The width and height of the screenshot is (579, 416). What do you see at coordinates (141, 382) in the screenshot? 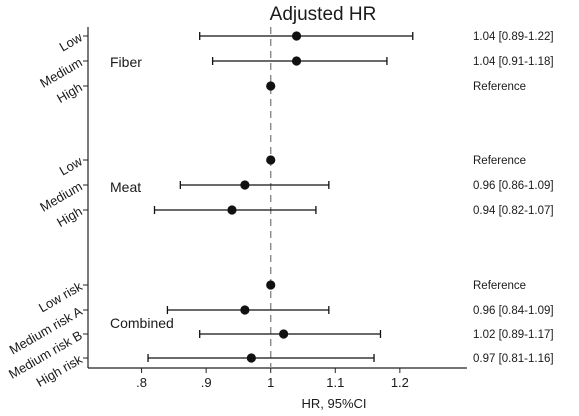
I see `x-tick-label: .8` at bounding box center [141, 382].